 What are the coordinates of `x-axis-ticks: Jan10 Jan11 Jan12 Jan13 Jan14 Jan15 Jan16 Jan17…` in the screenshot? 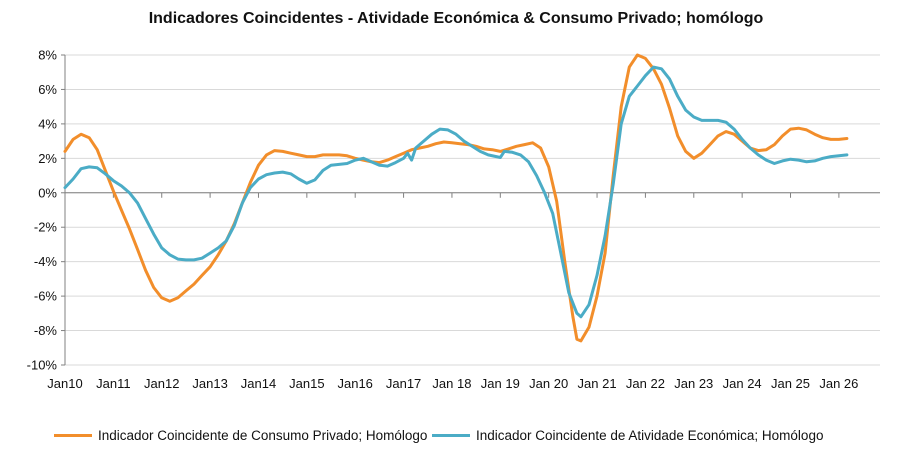 It's located at (452, 383).